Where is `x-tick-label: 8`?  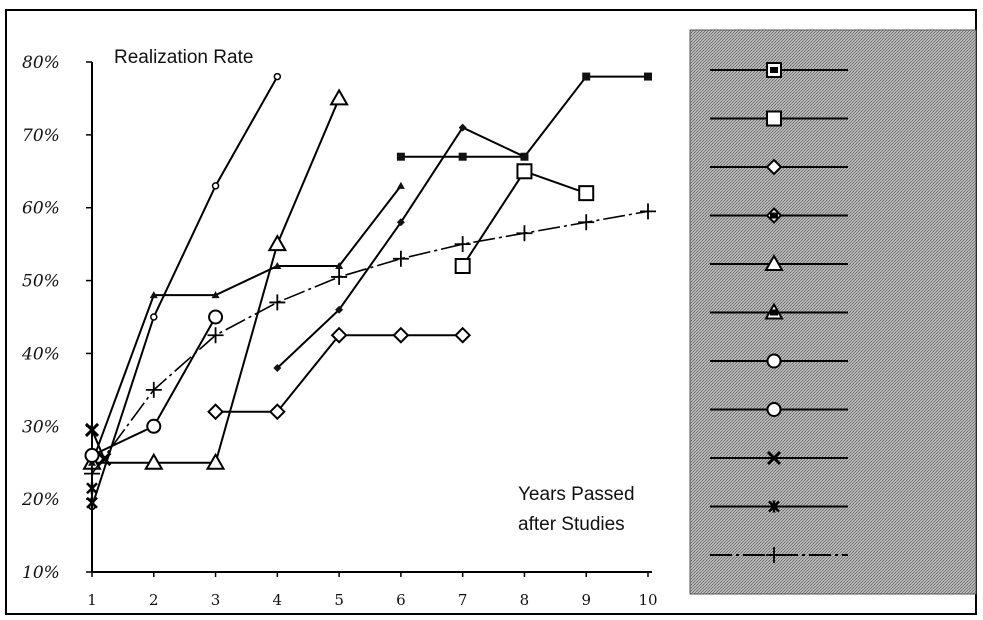
x-tick-label: 8 is located at coordinates (525, 600).